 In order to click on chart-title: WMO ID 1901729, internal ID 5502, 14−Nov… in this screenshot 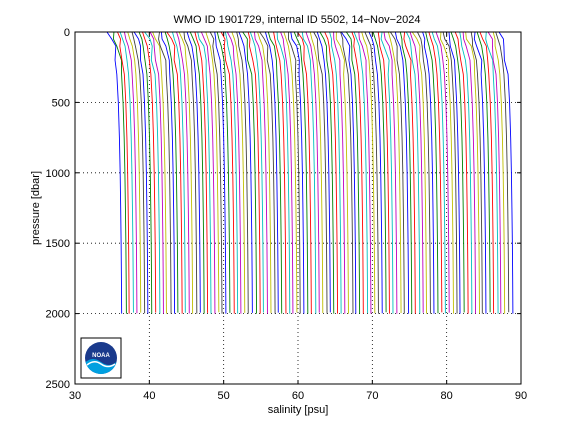, I will do `click(296, 20)`.